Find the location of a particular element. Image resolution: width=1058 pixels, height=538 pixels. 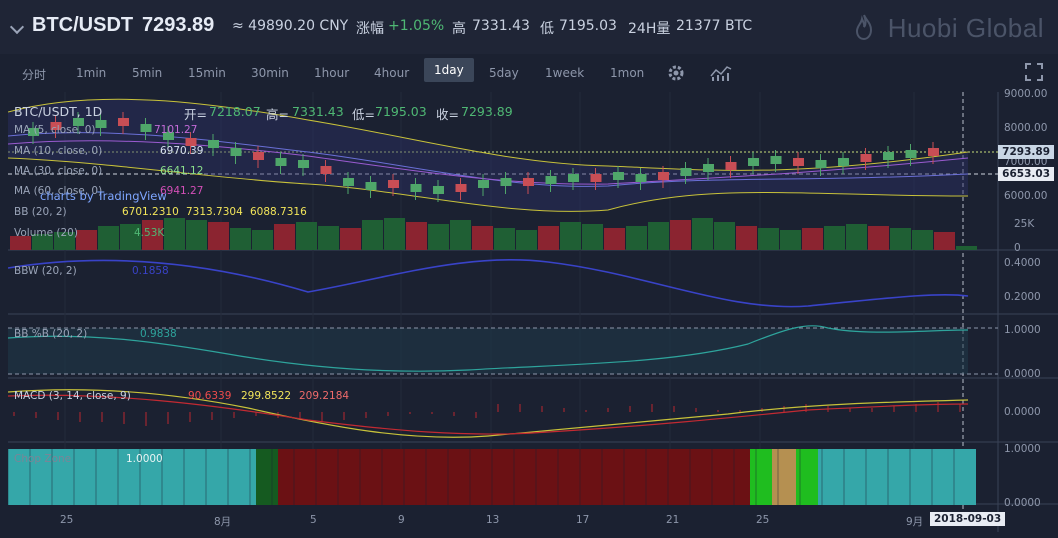

chopzone-label: Chop Zone is located at coordinates (43, 459).